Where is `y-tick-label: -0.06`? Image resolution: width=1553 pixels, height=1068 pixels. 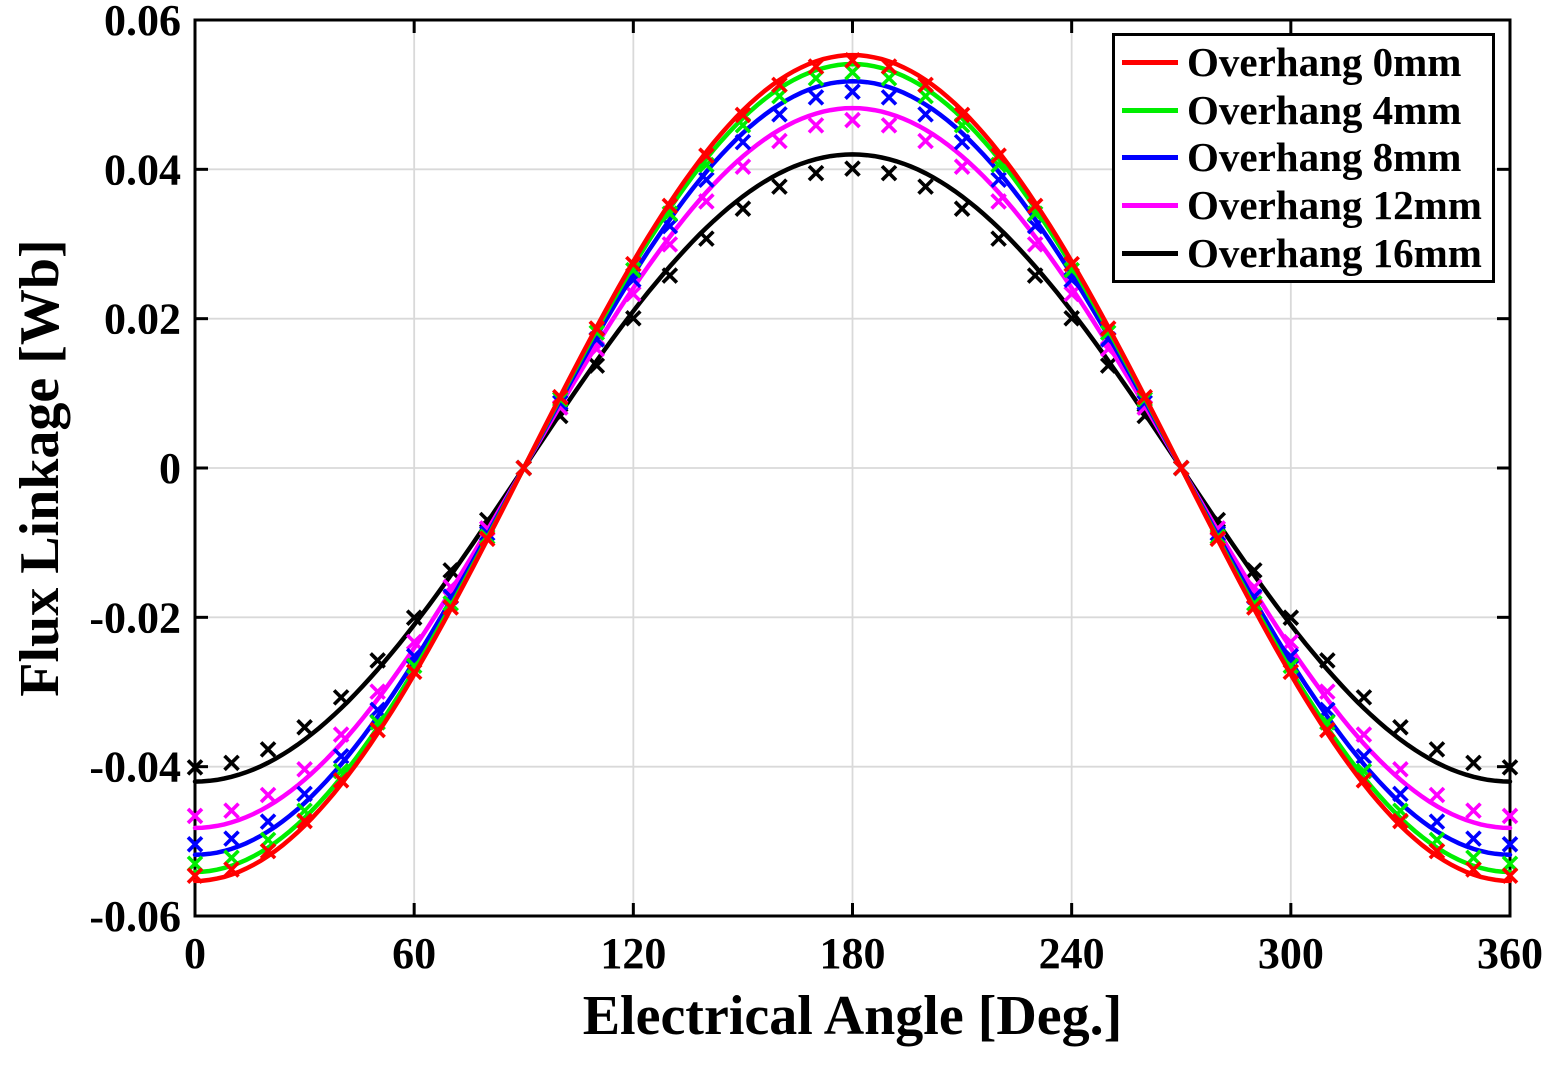 y-tick-label: -0.06 is located at coordinates (135, 916).